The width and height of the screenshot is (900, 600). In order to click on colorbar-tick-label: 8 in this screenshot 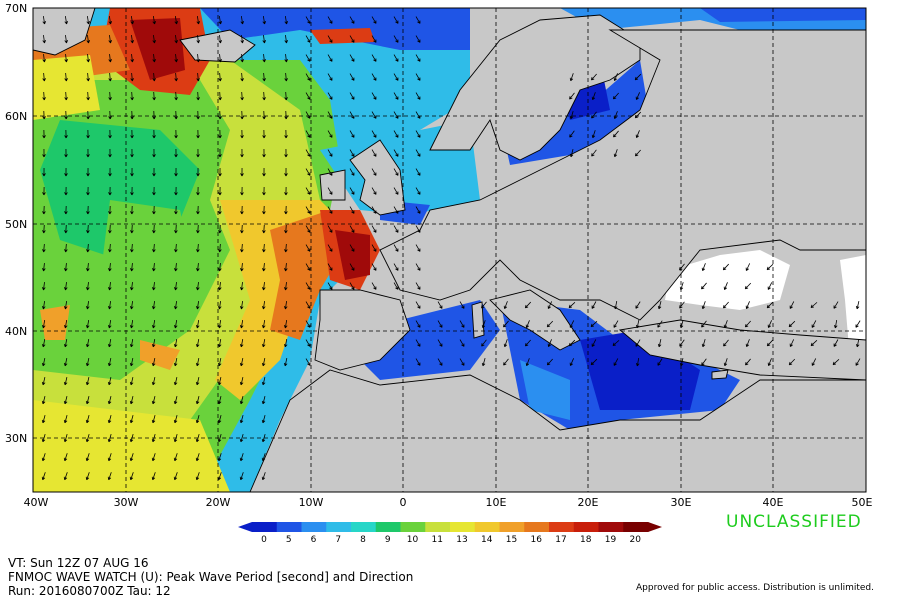, I will do `click(363, 540)`.